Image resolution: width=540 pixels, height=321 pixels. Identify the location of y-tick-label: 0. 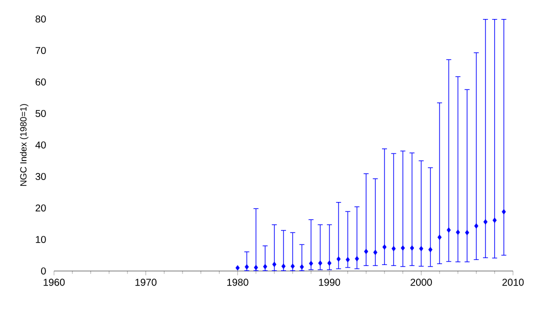
(43, 271).